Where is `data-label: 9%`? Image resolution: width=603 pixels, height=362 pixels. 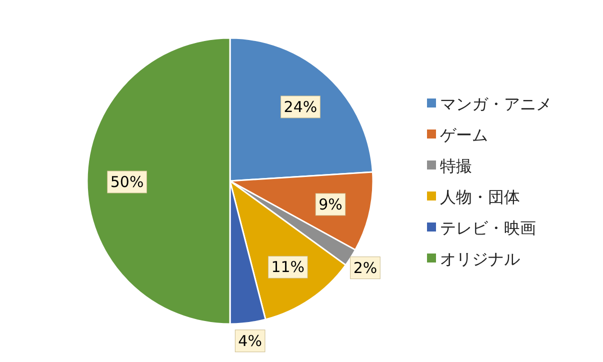
data-label: 9% is located at coordinates (330, 204).